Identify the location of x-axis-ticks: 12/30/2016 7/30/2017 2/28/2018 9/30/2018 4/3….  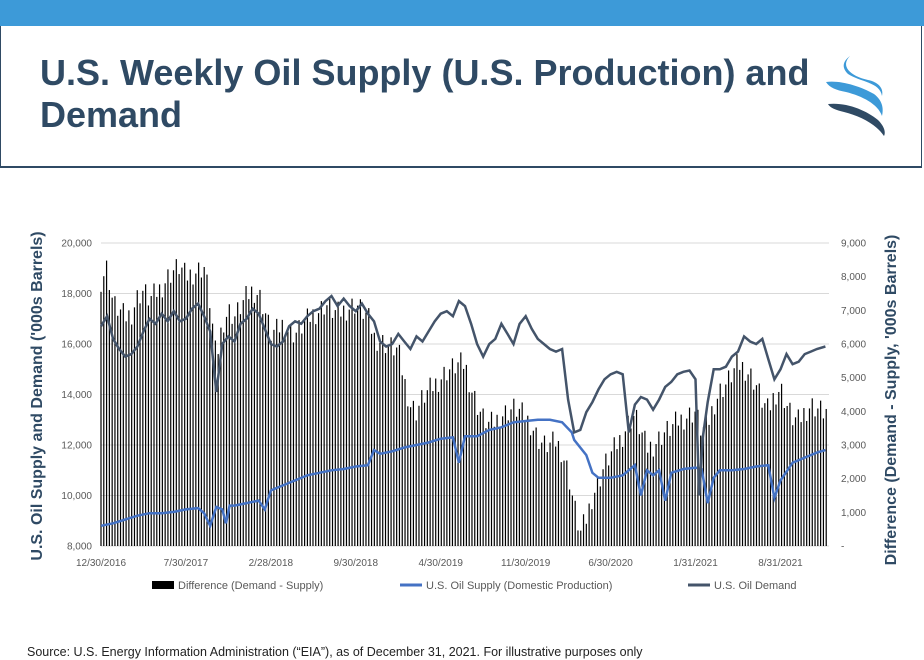
(439, 563).